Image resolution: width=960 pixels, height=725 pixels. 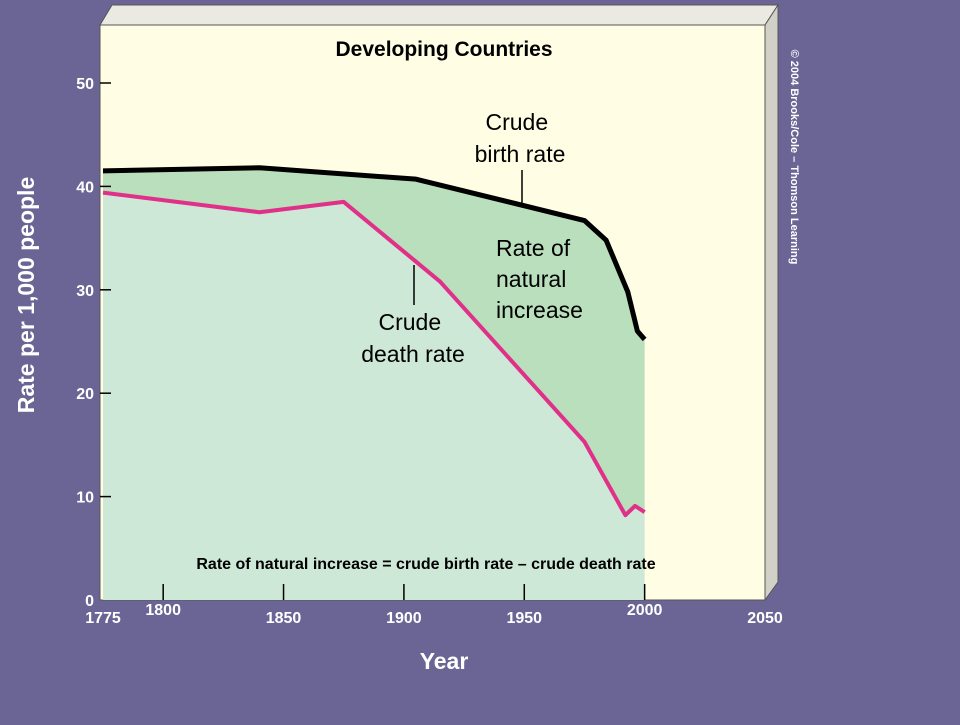 I want to click on death-rate-label: Crude death rate, so click(x=413, y=338).